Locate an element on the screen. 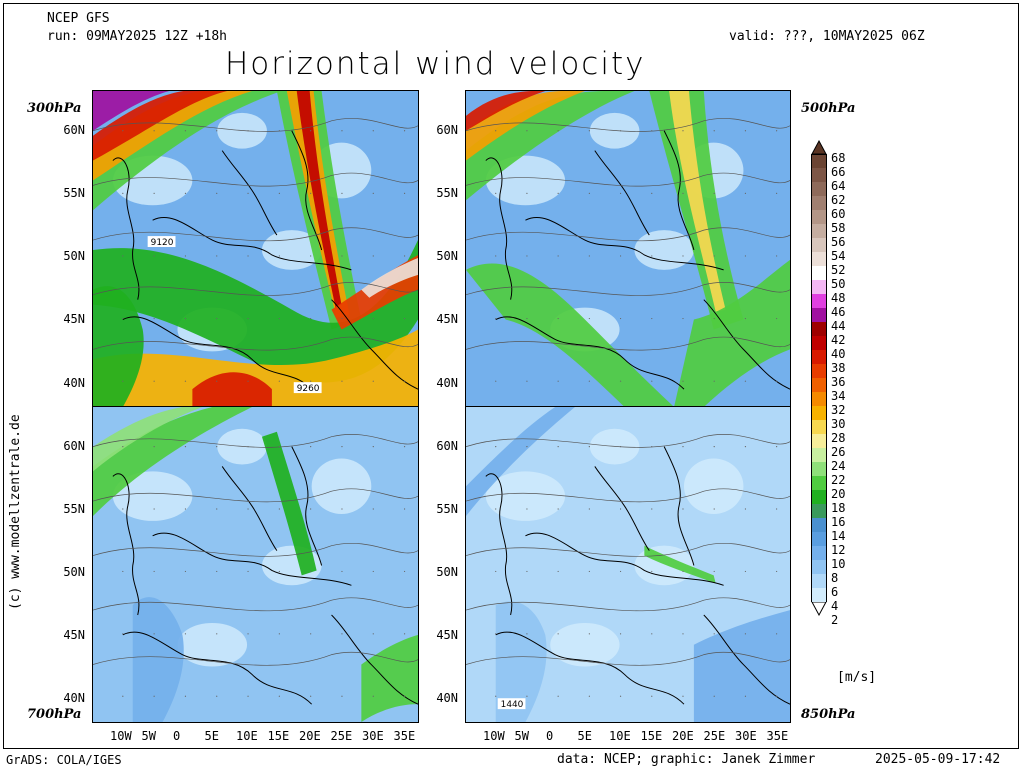 The height and width of the screenshot is (768, 1024). colorbar-value: 40 is located at coordinates (838, 354).